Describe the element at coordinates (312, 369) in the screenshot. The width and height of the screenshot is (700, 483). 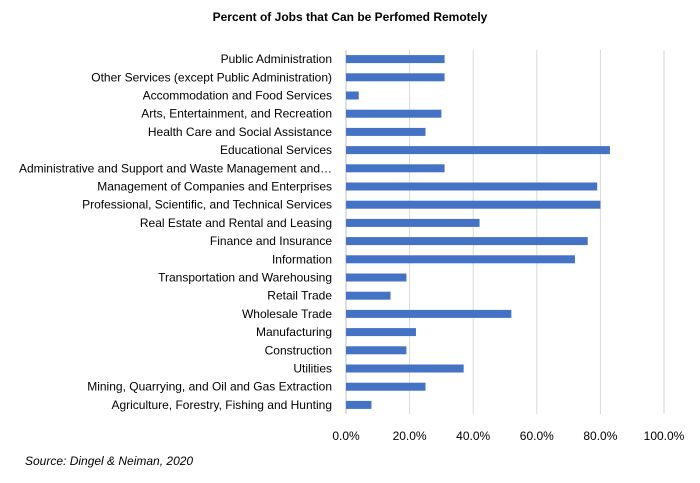
I see `category-label: Utilities` at that location.